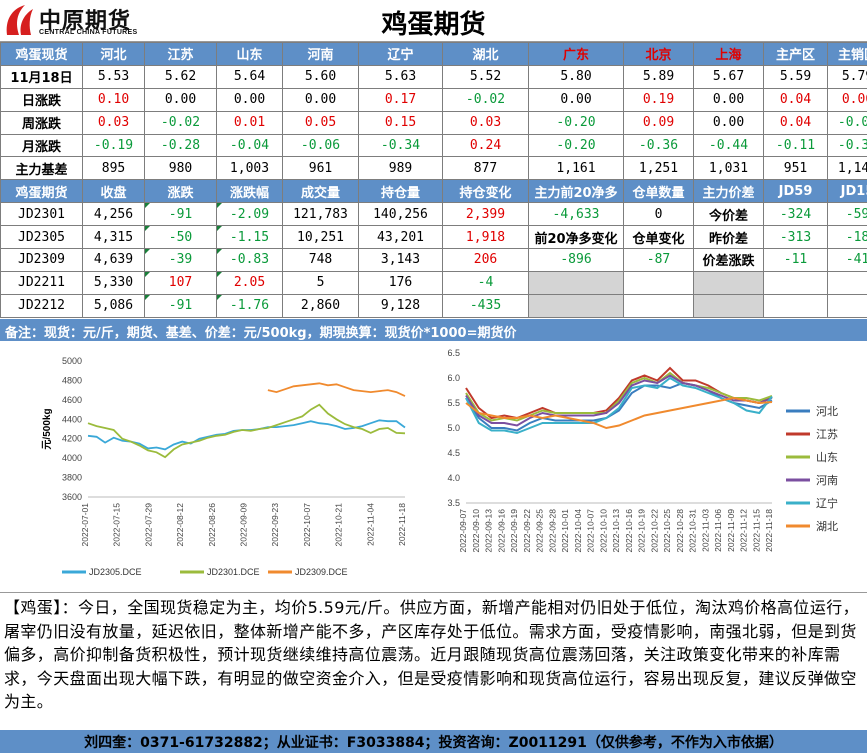 This screenshot has width=867, height=753. Describe the element at coordinates (246, 435) in the screenshot. I see `series-line` at that location.